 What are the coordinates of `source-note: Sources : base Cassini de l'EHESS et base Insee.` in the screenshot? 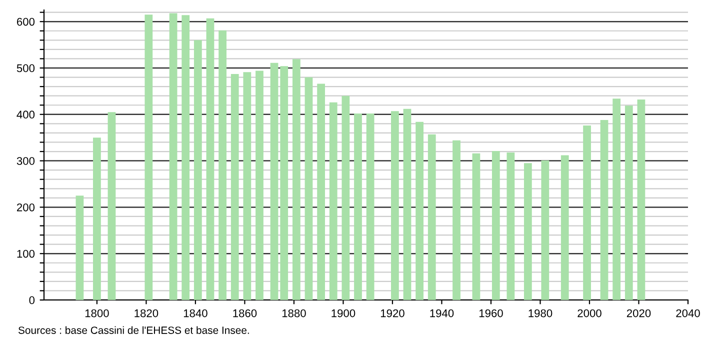 It's located at (133, 330).